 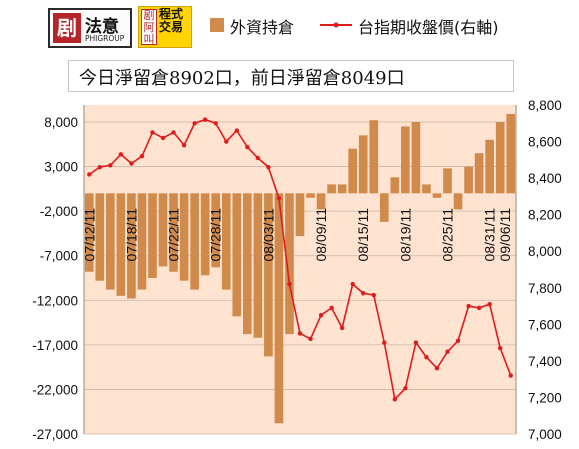 What do you see at coordinates (545, 142) in the screenshot?
I see `right-axis-tick-label: 8,600` at bounding box center [545, 142].